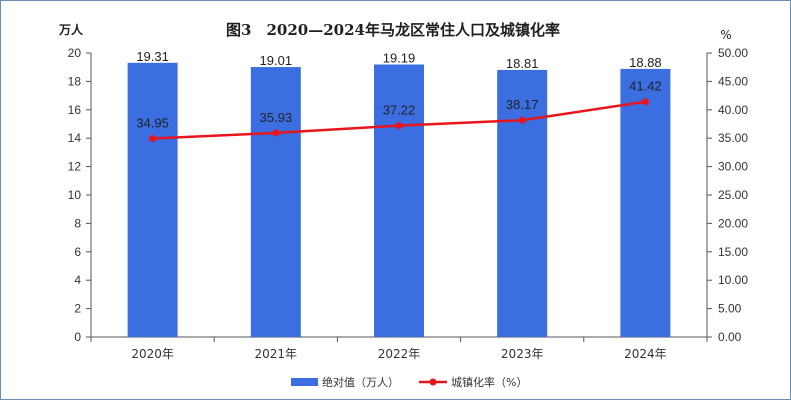  What do you see at coordinates (75, 138) in the screenshot?
I see `left-tick-label: 14` at bounding box center [75, 138].